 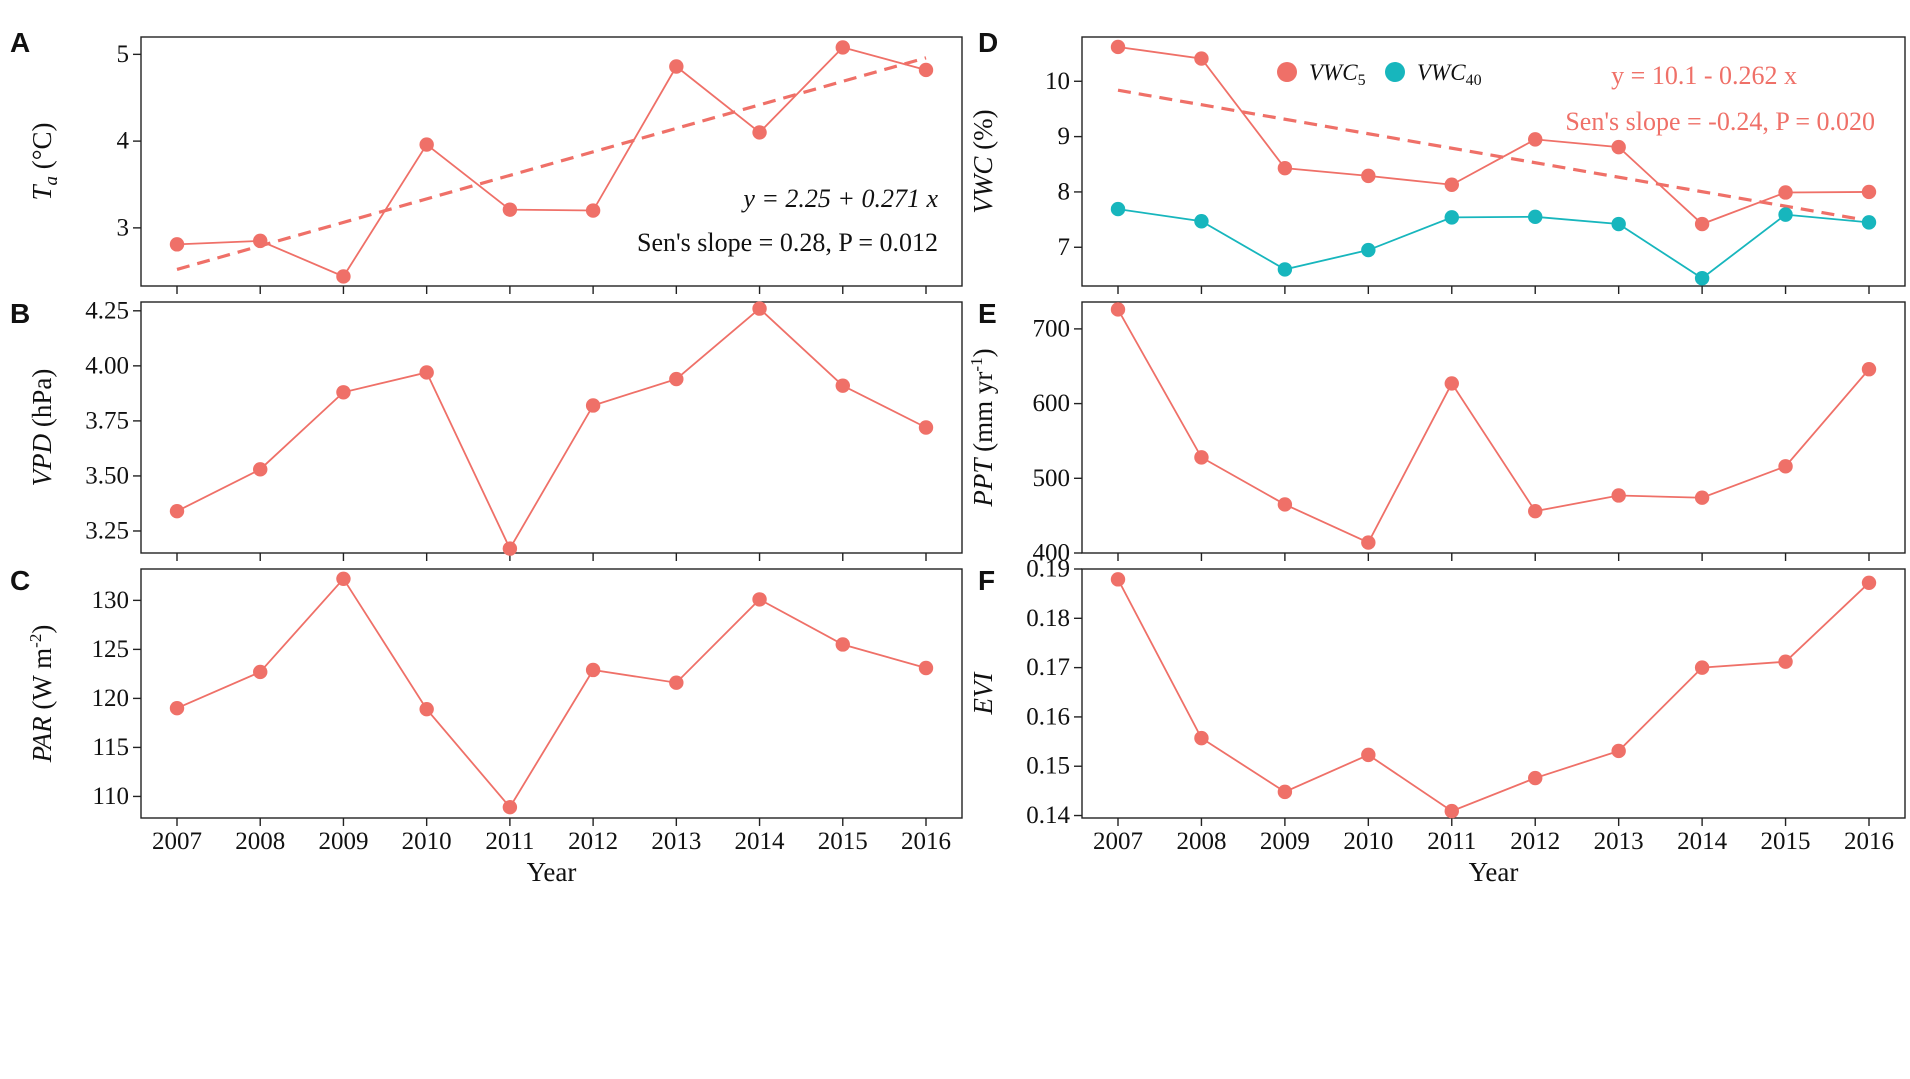 I want to click on data-point-VWC5-2011, so click(x=1451, y=184).